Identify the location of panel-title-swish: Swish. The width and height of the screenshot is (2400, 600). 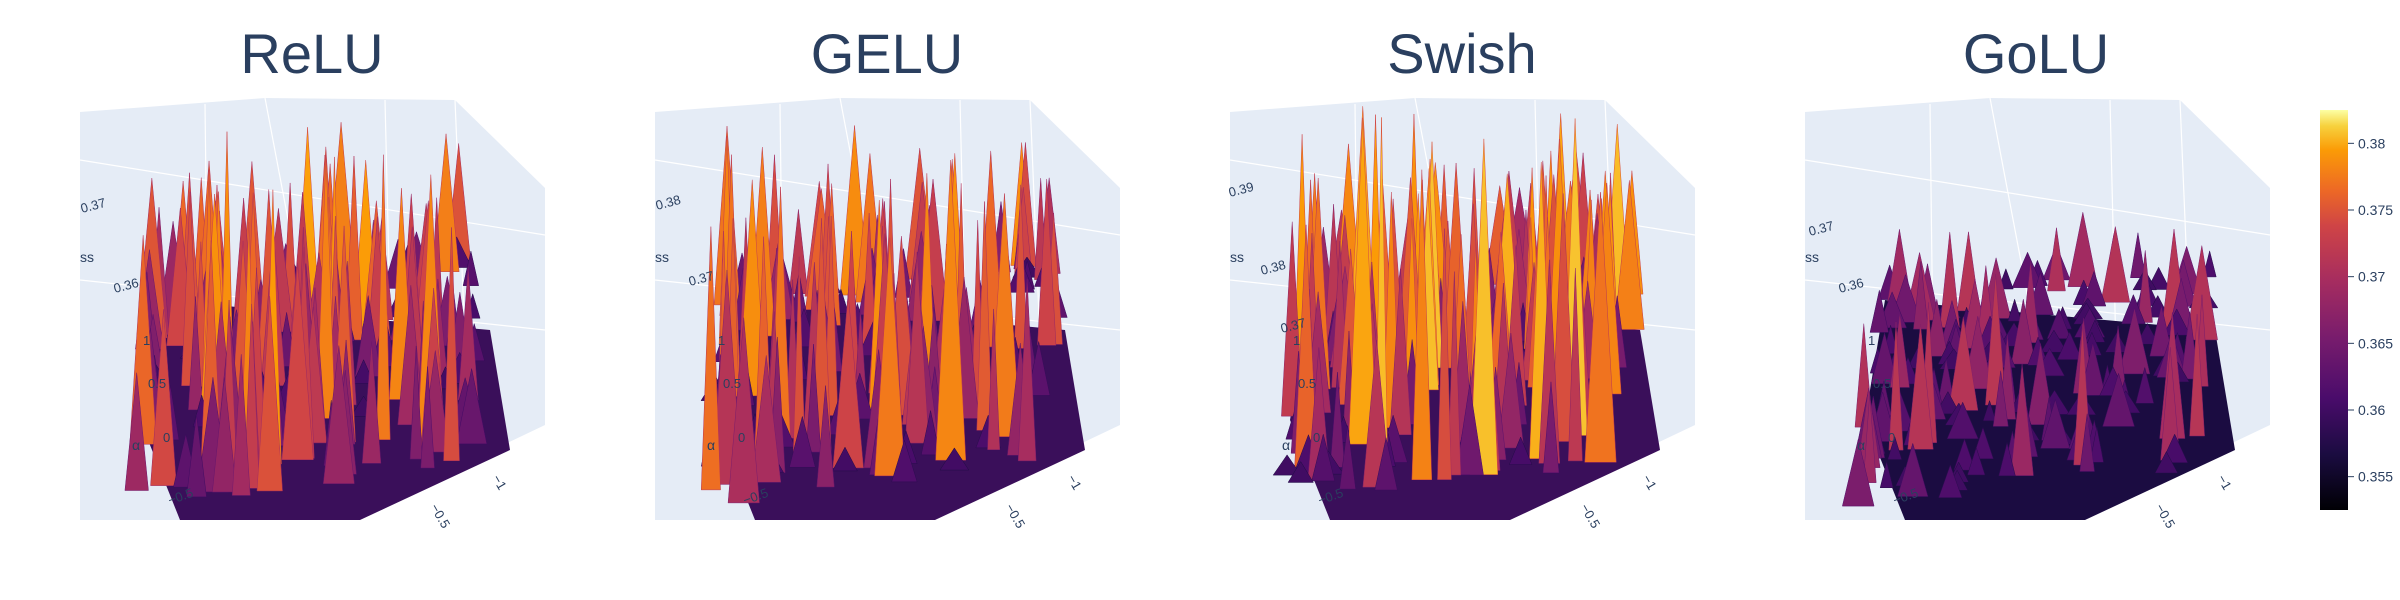
(1462, 53).